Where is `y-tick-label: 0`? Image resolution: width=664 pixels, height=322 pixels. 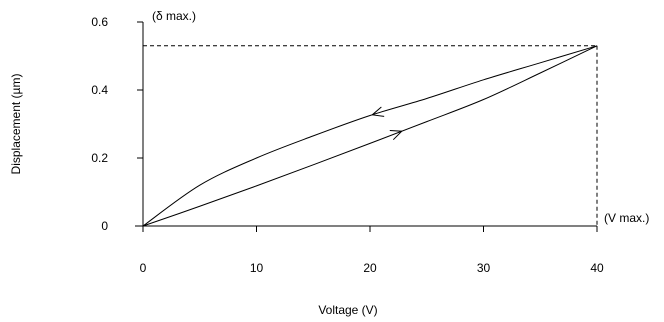
y-tick-label: 0 is located at coordinates (104, 226).